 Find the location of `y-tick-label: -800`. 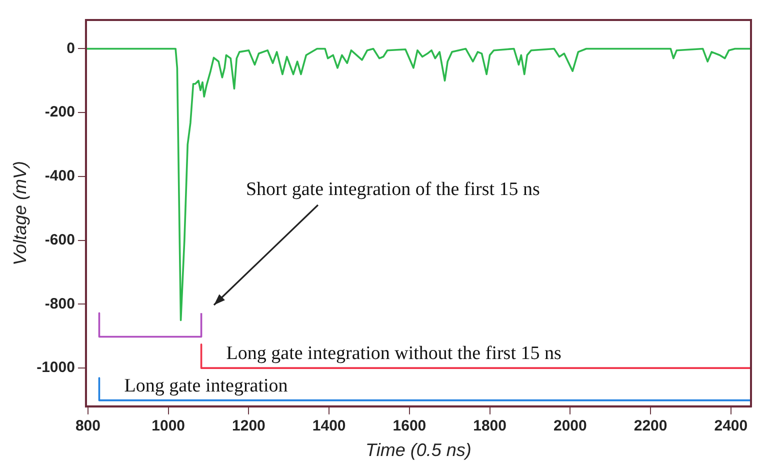

y-tick-label: -800 is located at coordinates (59, 303).